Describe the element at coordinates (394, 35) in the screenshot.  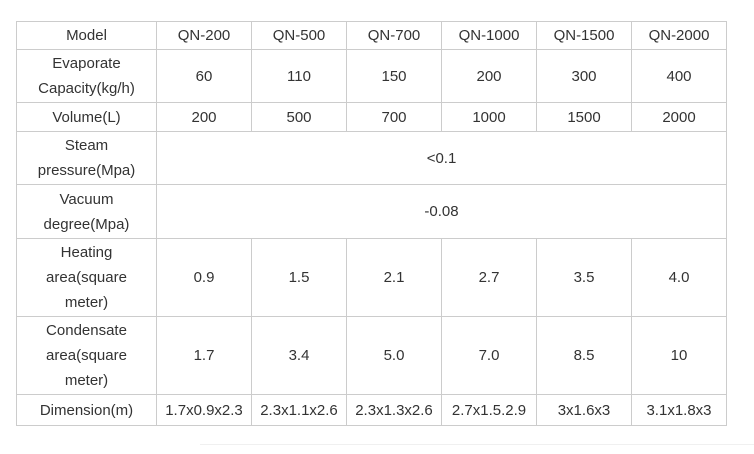
I see `header-cell-qn-700: QN-700` at that location.